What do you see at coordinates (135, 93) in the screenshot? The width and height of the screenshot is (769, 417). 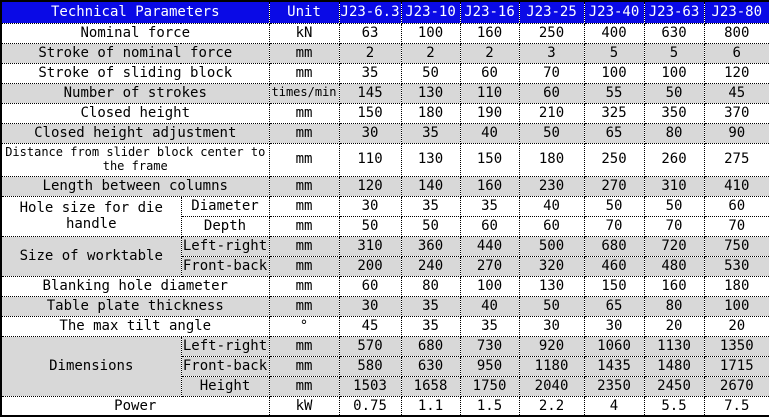 I see `param-label: Number of strokes` at bounding box center [135, 93].